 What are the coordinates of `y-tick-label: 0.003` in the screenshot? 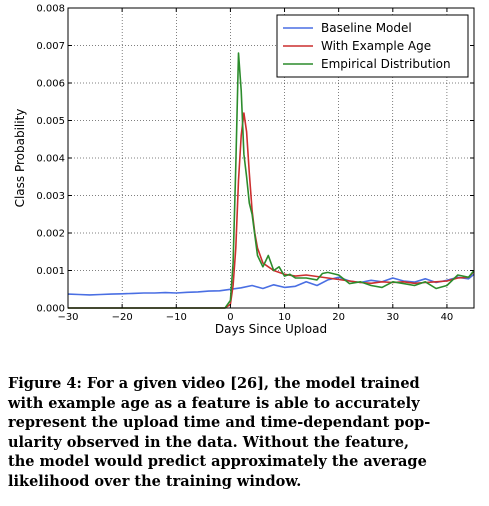 It's located at (50, 196).